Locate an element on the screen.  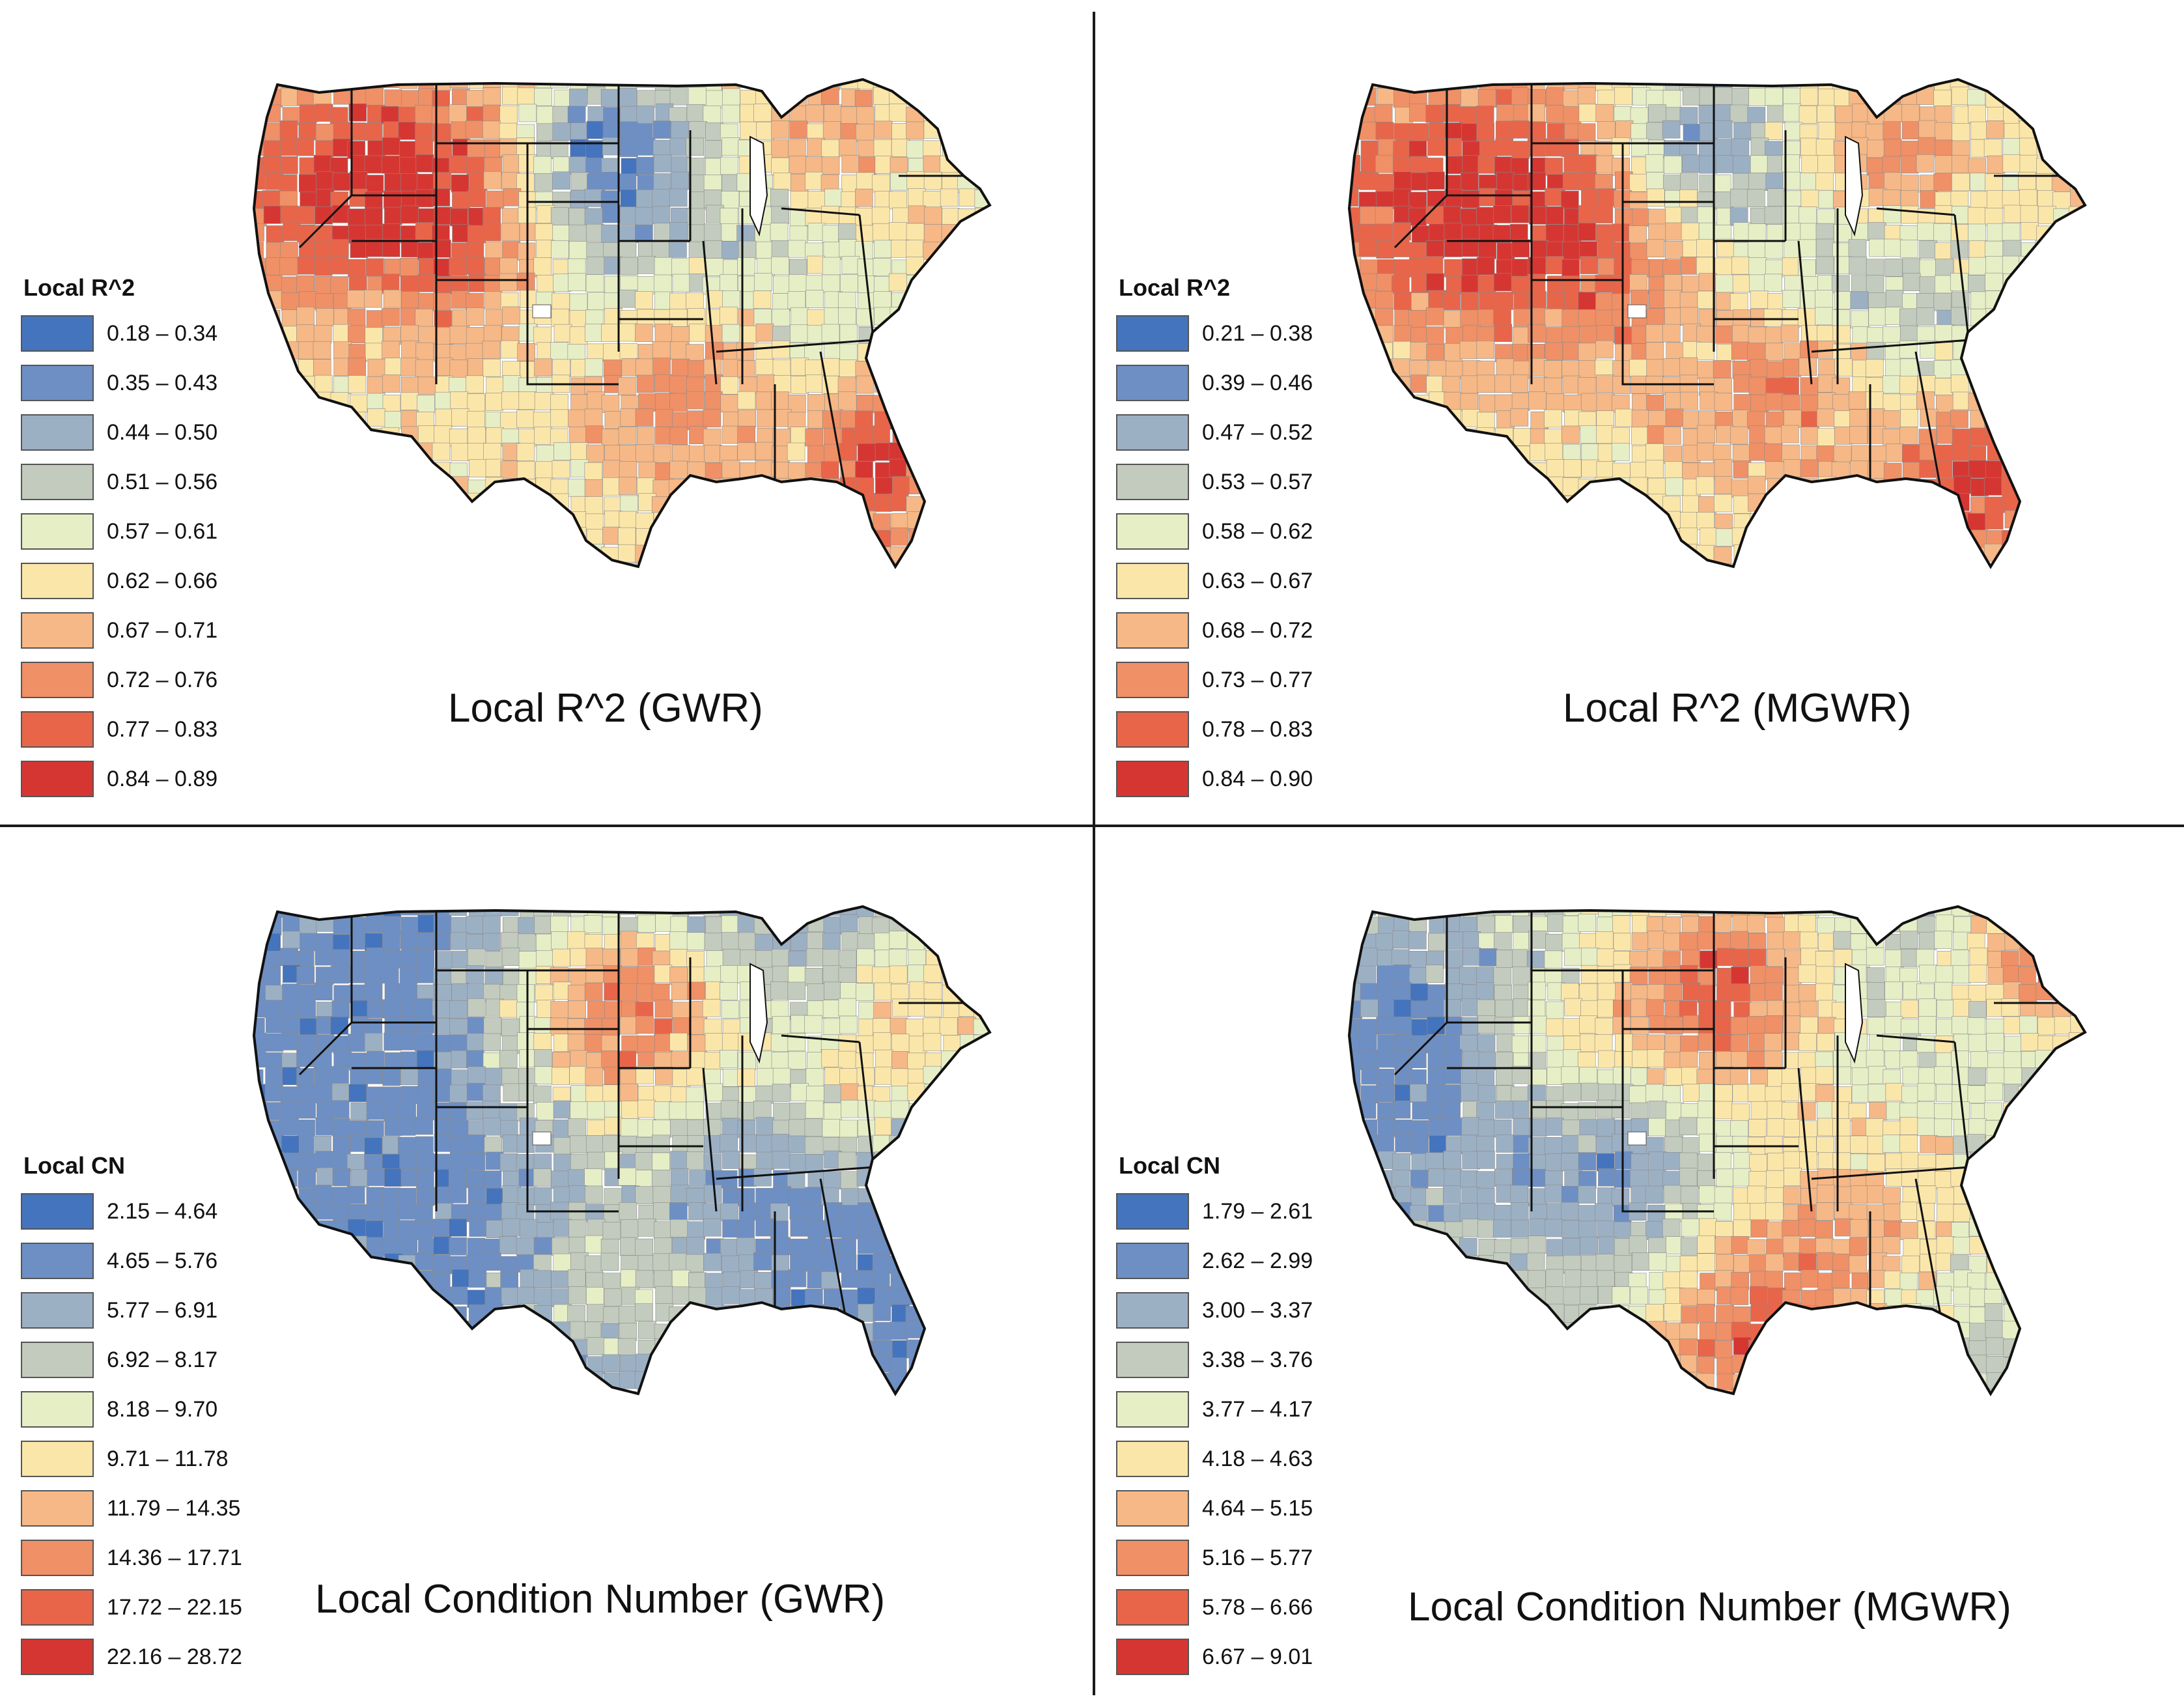
county-cells is located at coordinates (1717, 1150).